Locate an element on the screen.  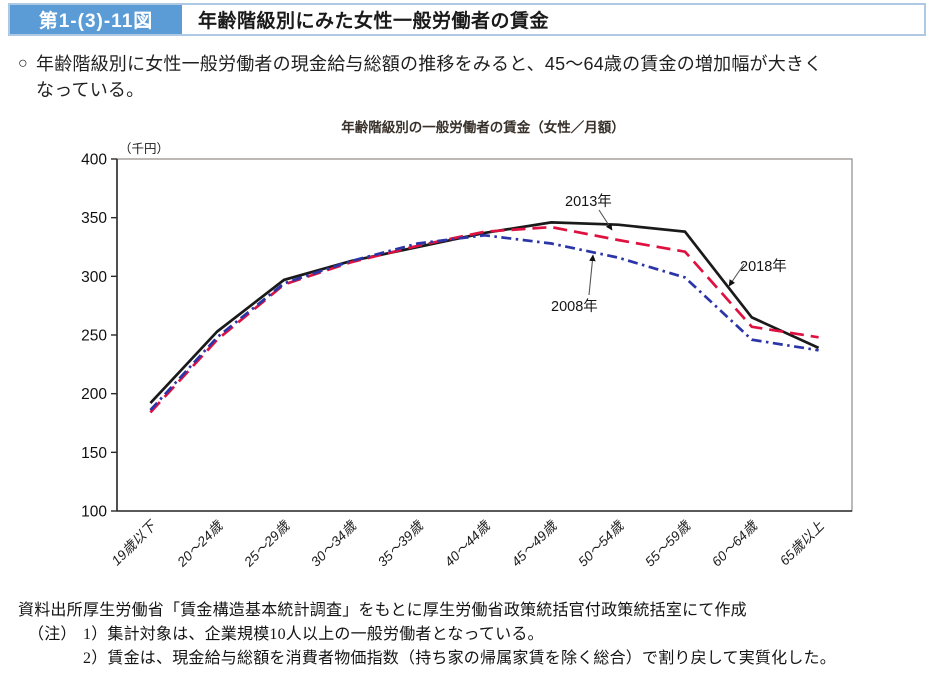
figure-number: 第1-(3)-11図 is located at coordinates (96, 21).